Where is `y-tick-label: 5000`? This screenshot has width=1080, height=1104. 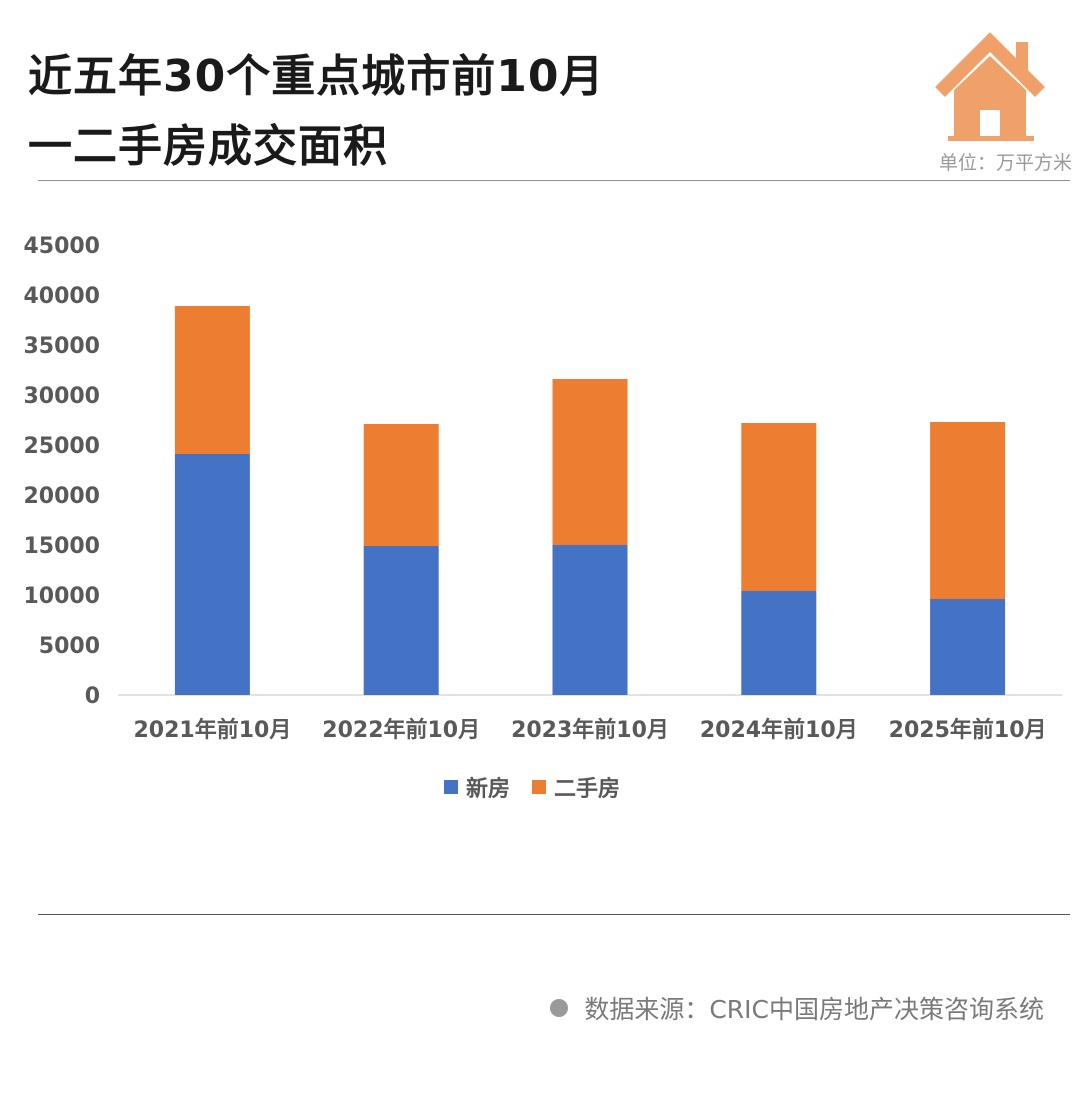
y-tick-label: 5000 is located at coordinates (69, 646).